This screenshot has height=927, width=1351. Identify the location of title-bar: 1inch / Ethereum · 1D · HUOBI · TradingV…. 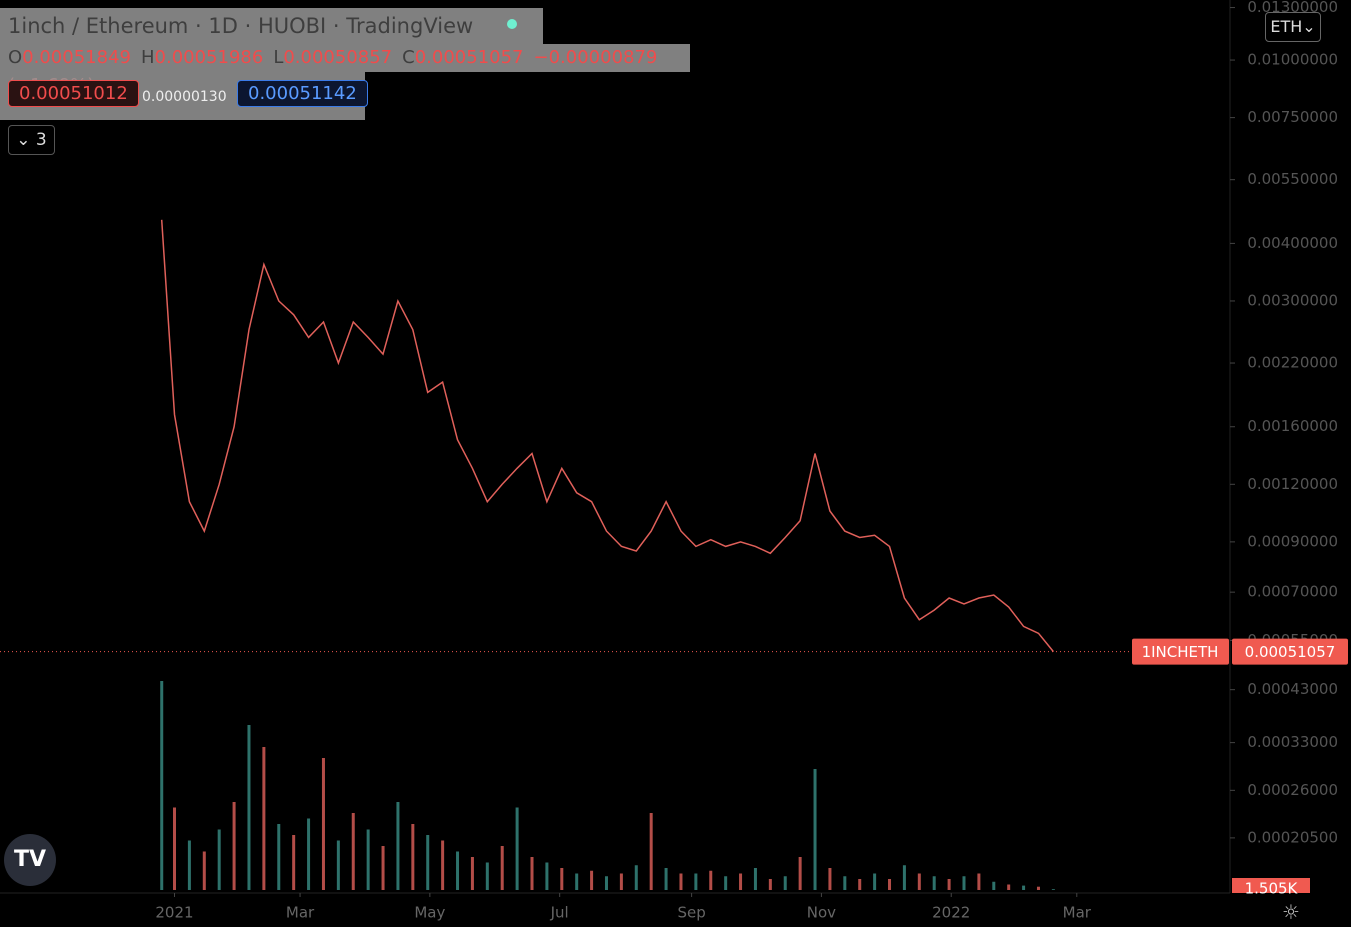
(271, 26).